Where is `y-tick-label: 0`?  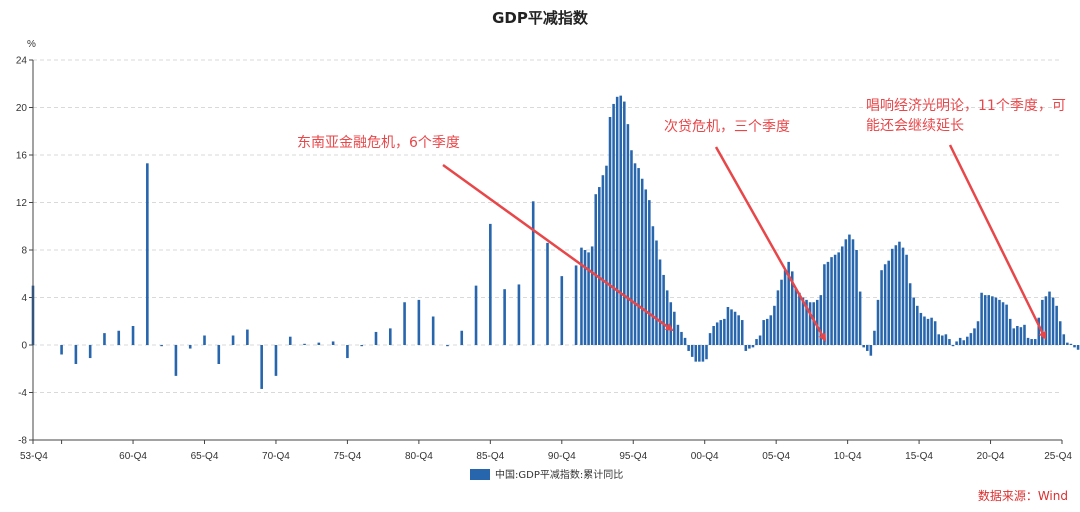
y-tick-label: 0 is located at coordinates (24, 346).